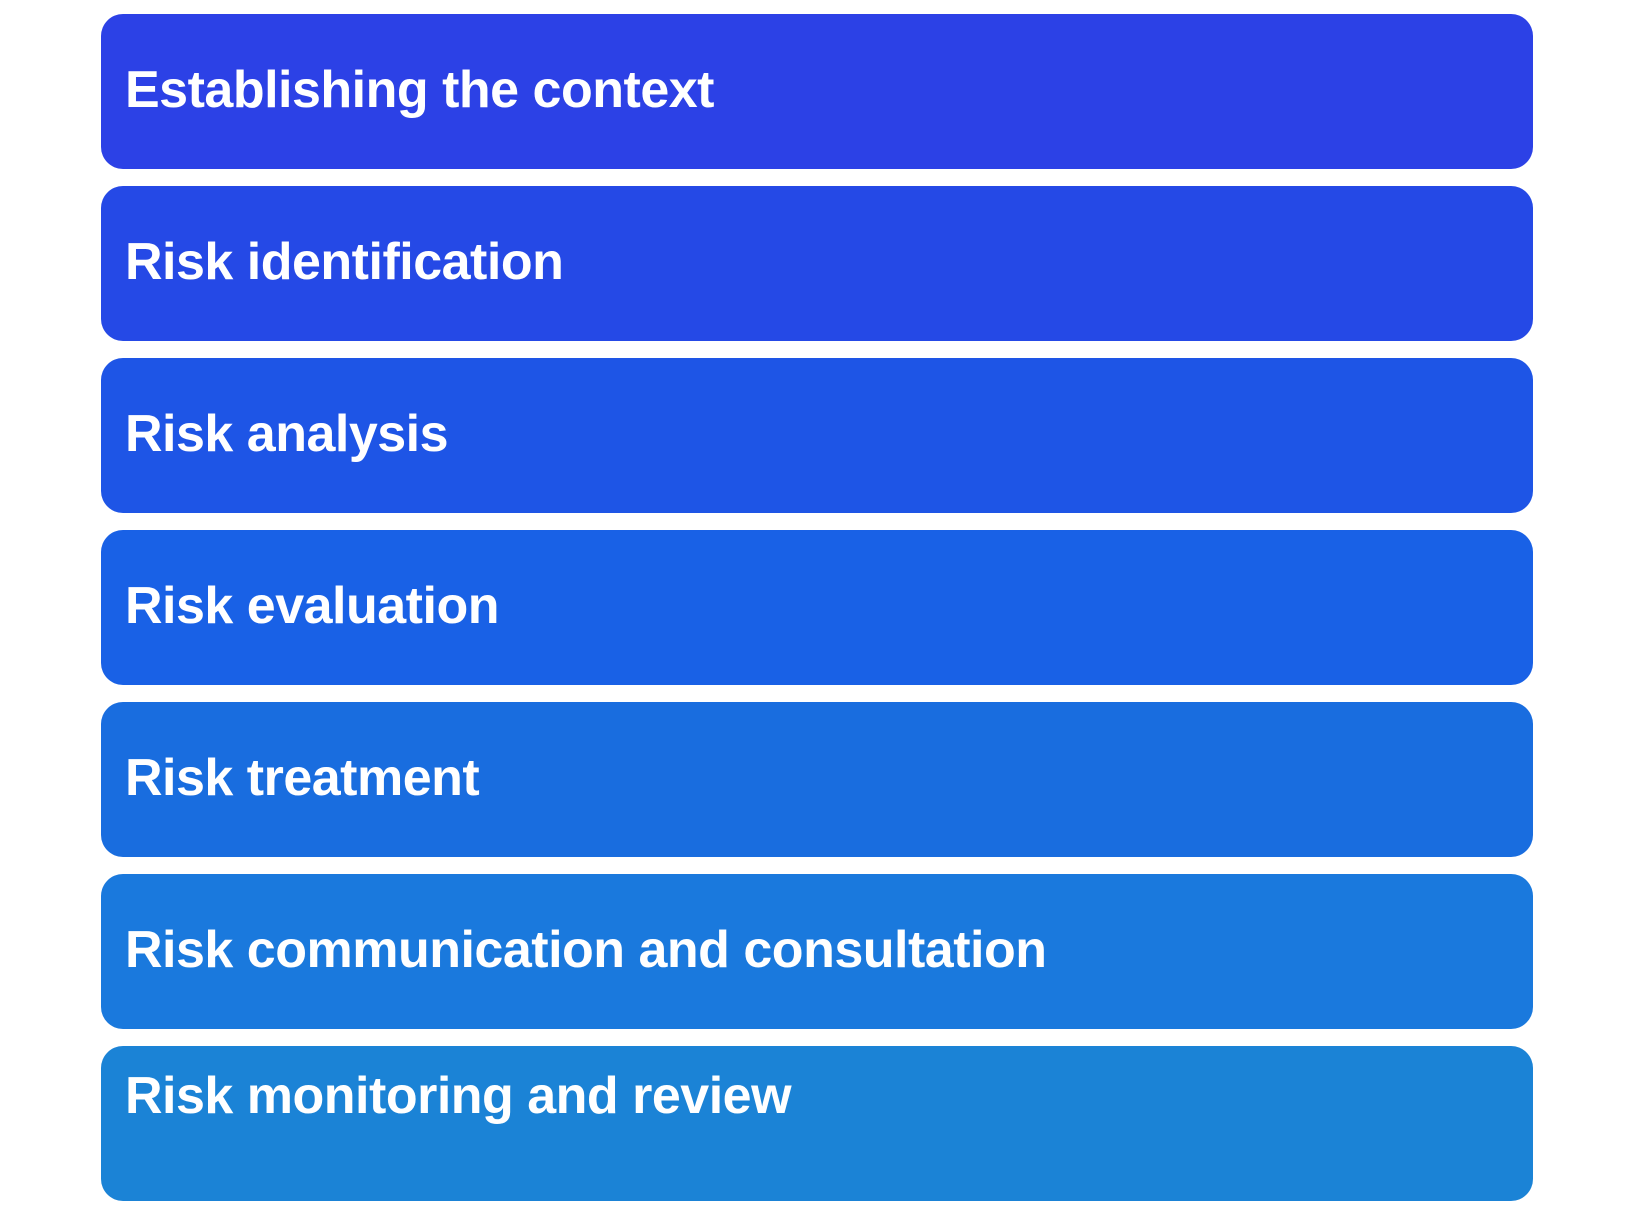 The width and height of the screenshot is (1634, 1225). What do you see at coordinates (287, 433) in the screenshot?
I see `step-label: Risk analysis` at bounding box center [287, 433].